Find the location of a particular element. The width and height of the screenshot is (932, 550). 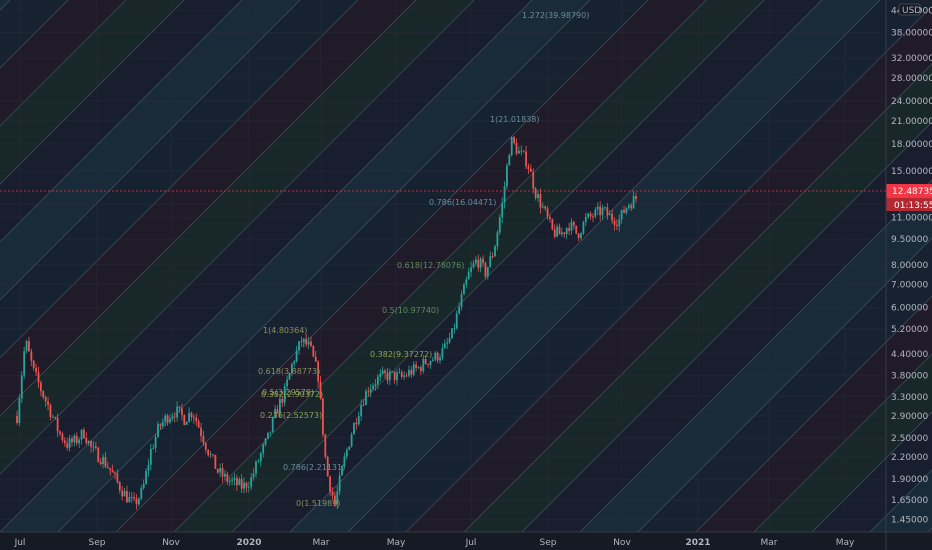

x-axis-tick-label: 2020 is located at coordinates (248, 543).